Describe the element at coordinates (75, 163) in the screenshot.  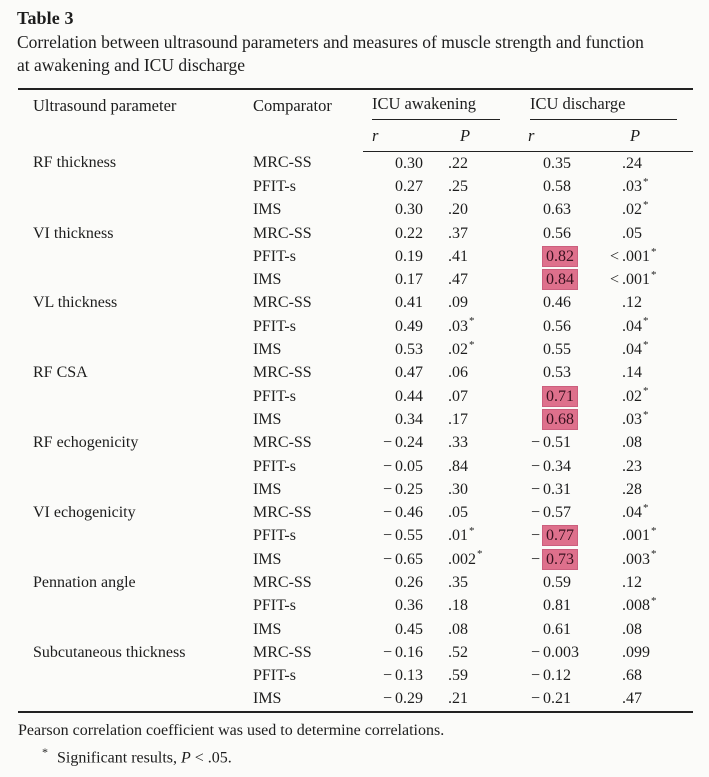
I see `parameter-cell: RF thickness` at that location.